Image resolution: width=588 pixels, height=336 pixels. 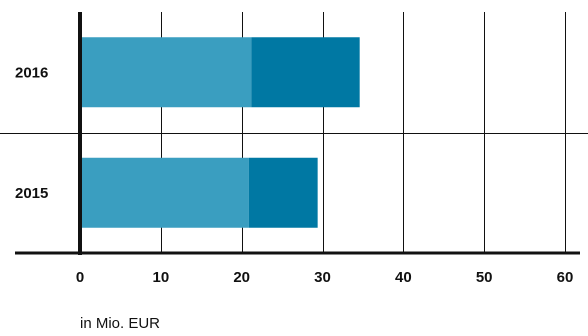 I want to click on x-axis-unit-label: in Mio. EUR, so click(x=120, y=323).